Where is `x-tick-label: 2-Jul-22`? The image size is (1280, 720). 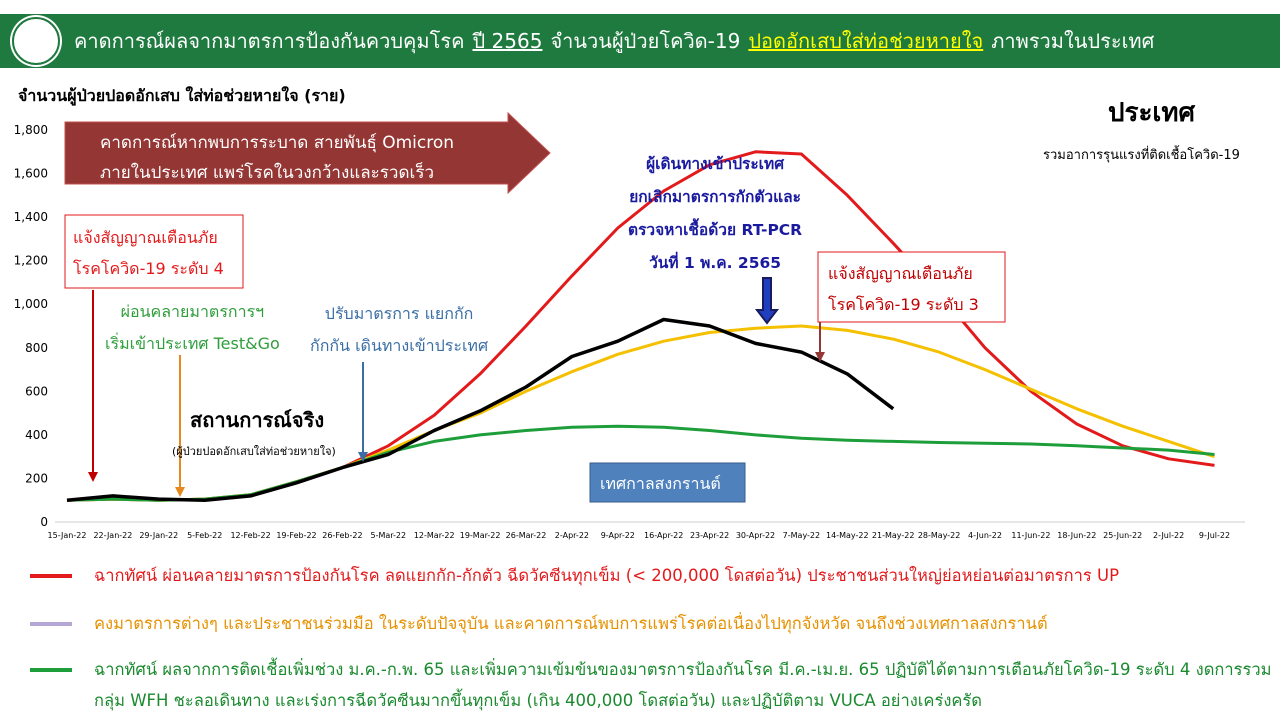 x-tick-label: 2-Jul-22 is located at coordinates (1168, 535).